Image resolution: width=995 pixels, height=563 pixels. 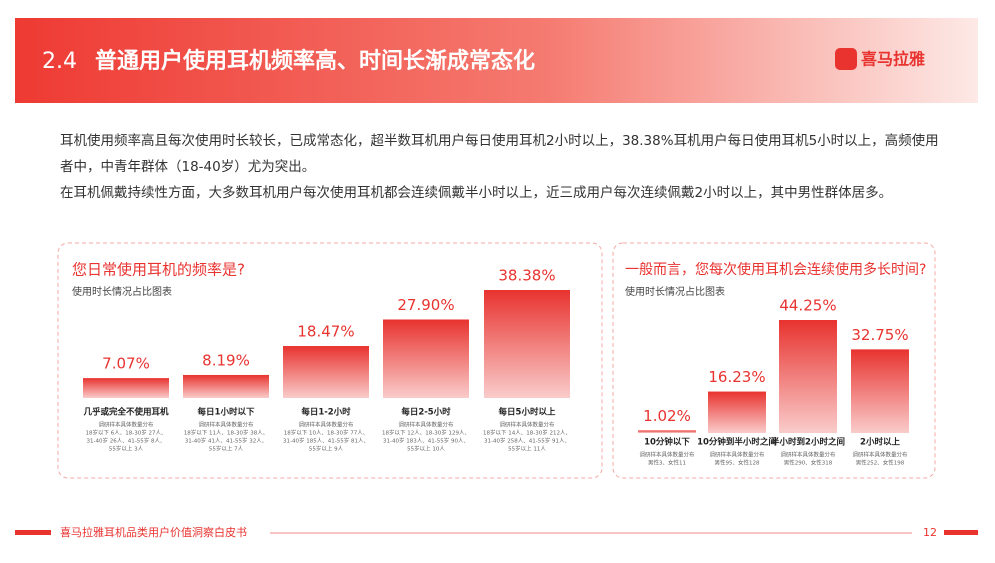 I want to click on section-number: 2.4, so click(x=59, y=61).